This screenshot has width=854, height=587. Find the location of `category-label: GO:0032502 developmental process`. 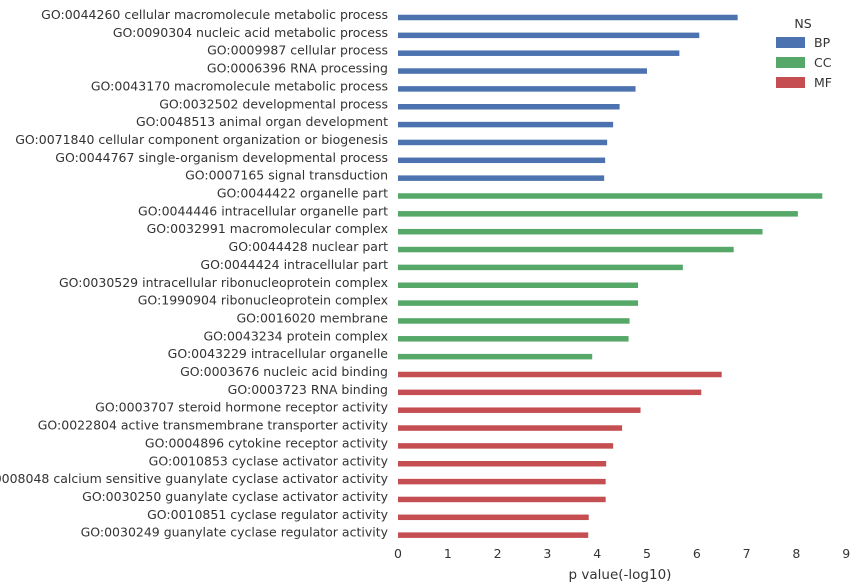

category-label: GO:0032502 developmental process is located at coordinates (273, 103).